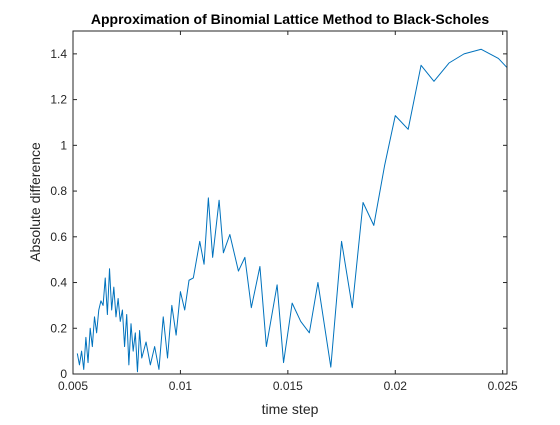 Image resolution: width=560 pixels, height=425 pixels. Describe the element at coordinates (58, 54) in the screenshot. I see `y-tick-label: 1.4` at that location.